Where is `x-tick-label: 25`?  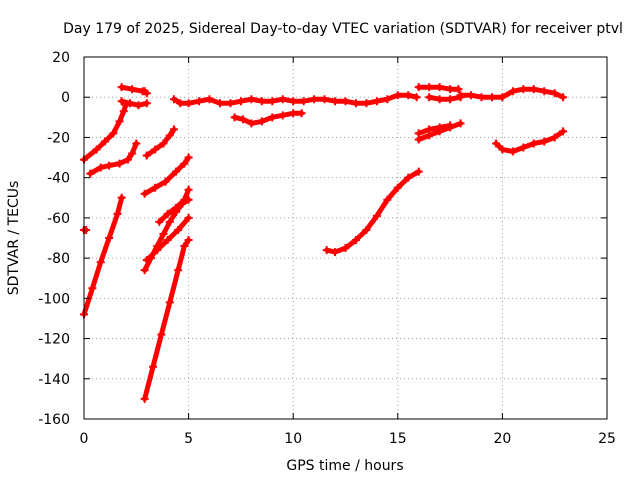 x-tick-label: 25 is located at coordinates (607, 439).